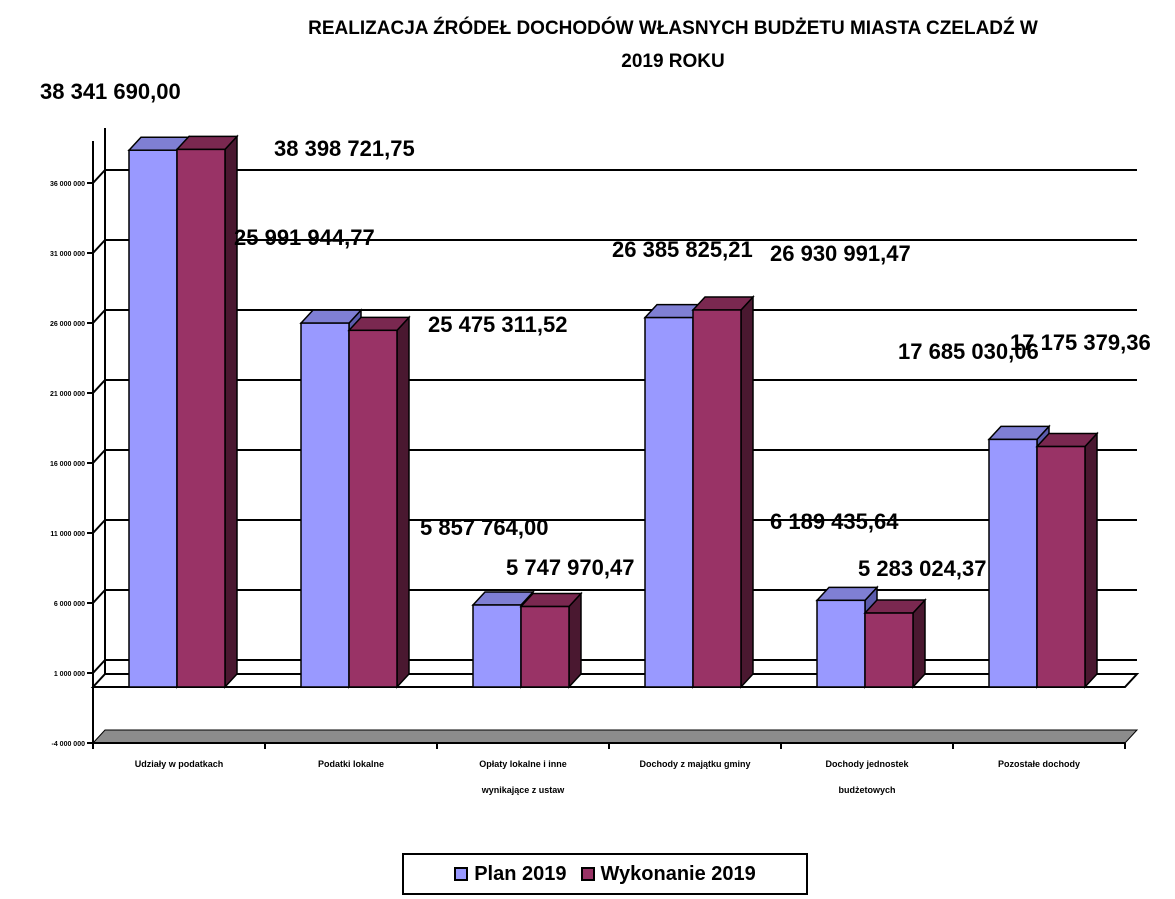 This screenshot has height=899, width=1175. I want to click on category-label: budżetowych, so click(866, 790).